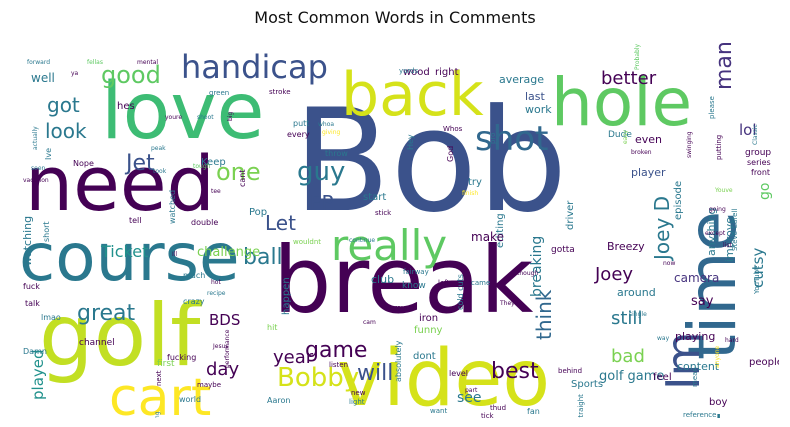  I want to click on word-every: every, so click(298, 134).